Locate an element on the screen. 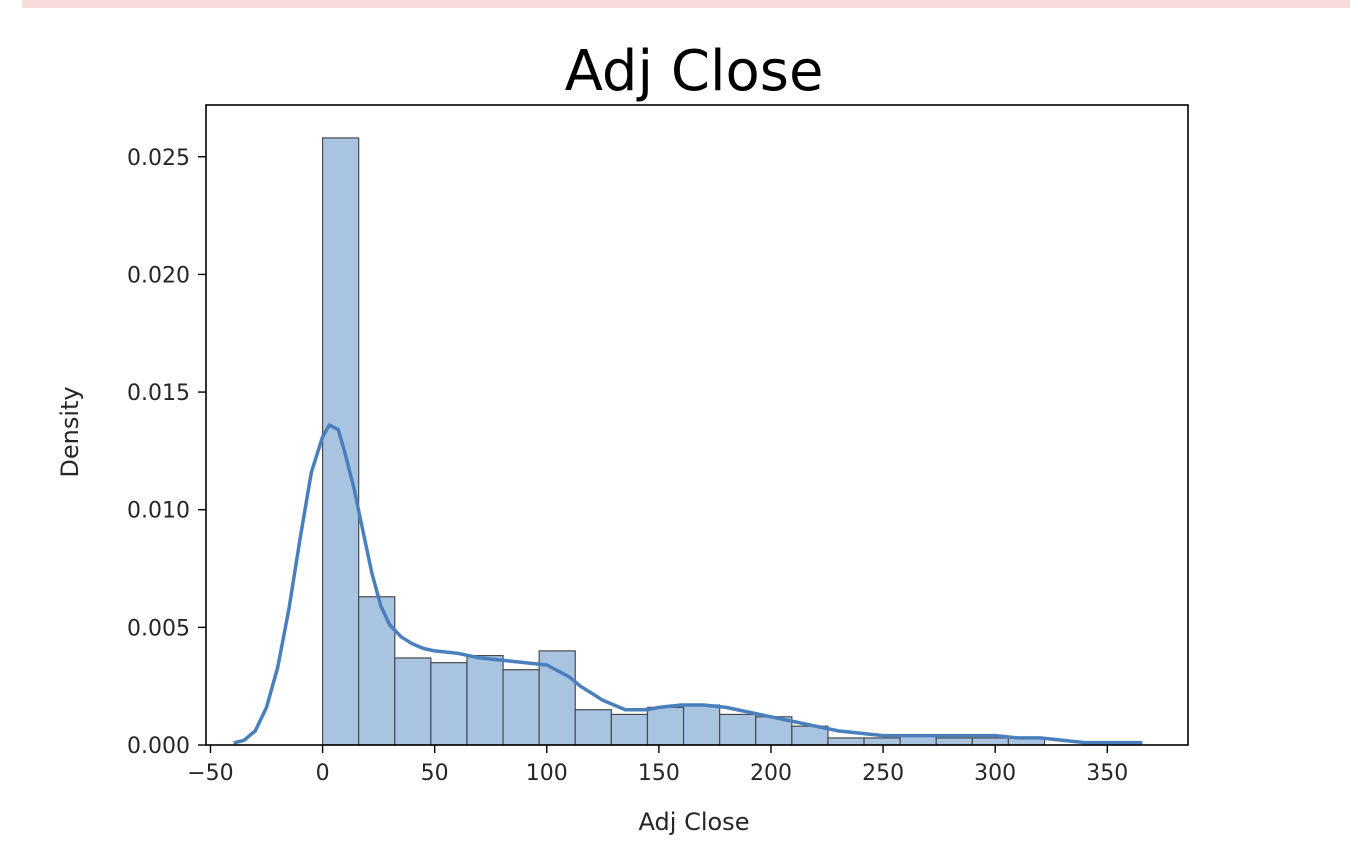 This screenshot has height=868, width=1350. y-tick-label: 0.010 is located at coordinates (158, 511).